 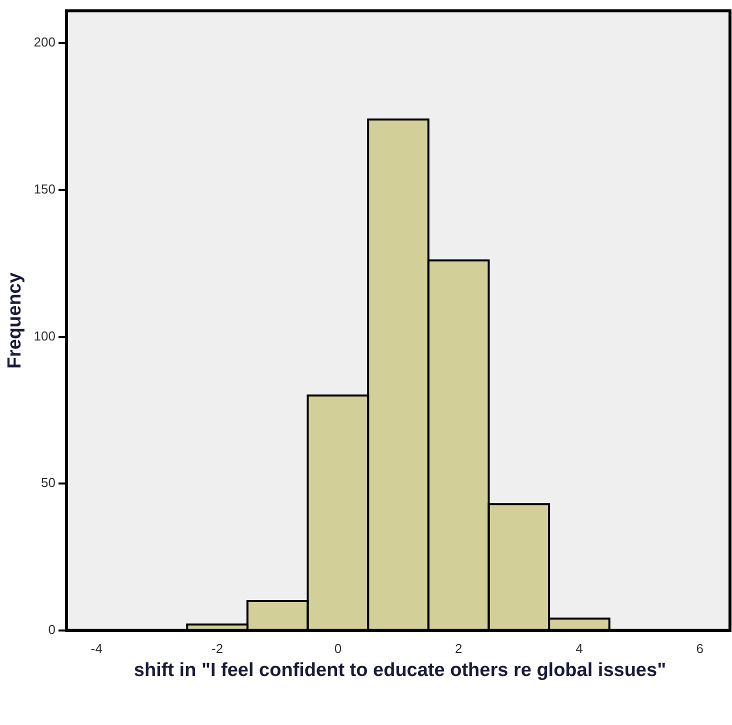 I want to click on x-tick-label: -4, so click(x=96, y=648).